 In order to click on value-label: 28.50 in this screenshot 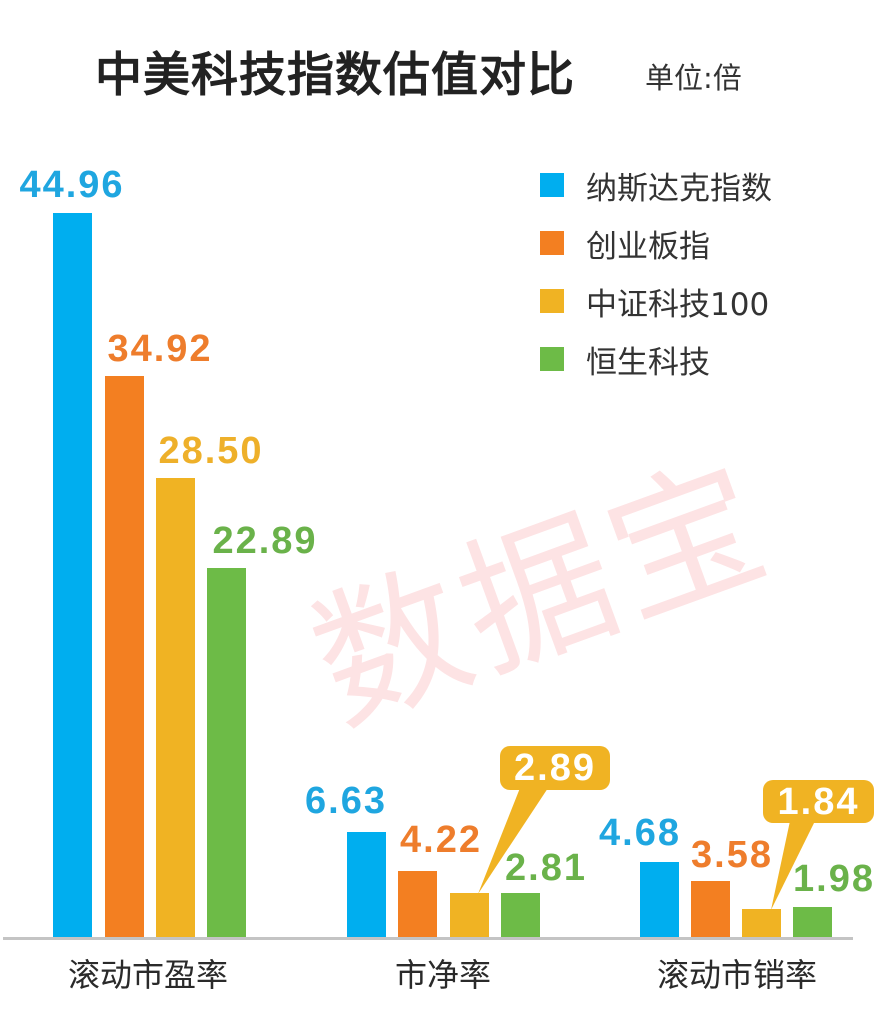, I will do `click(211, 451)`.